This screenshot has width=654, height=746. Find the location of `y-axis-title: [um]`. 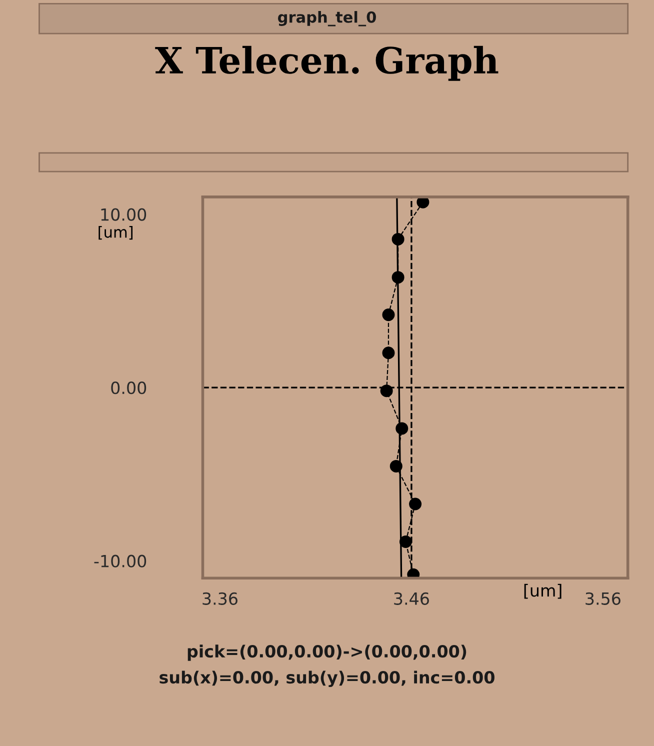

y-axis-title: [um] is located at coordinates (115, 233).